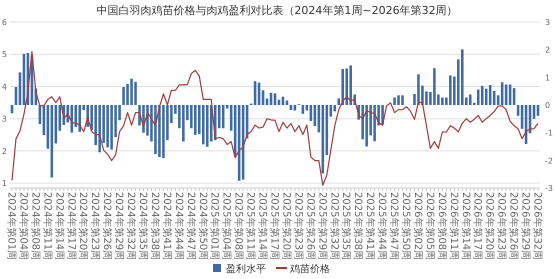  I want to click on x-tick-label: 2025年第04周, so click(226, 226).